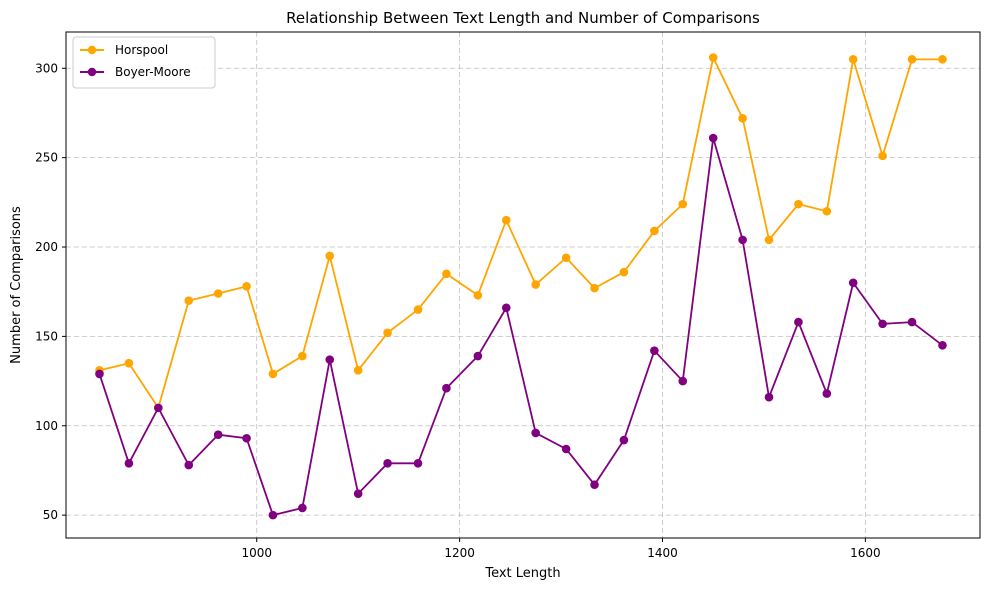 This screenshot has height=594, width=989. What do you see at coordinates (16, 285) in the screenshot?
I see `y-axis-label: Number of Comparisons` at bounding box center [16, 285].